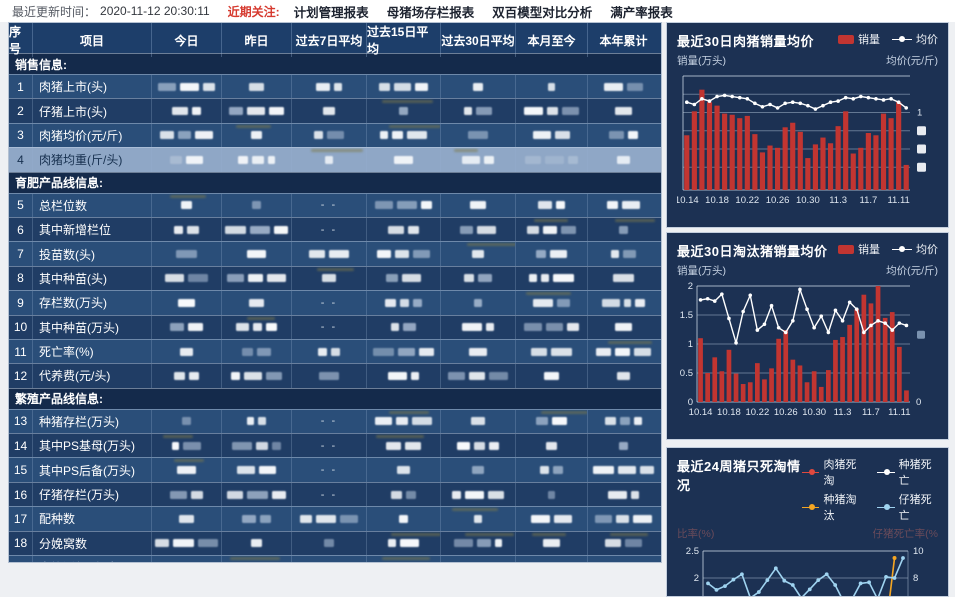 The width and height of the screenshot is (955, 597). What do you see at coordinates (335, 135) in the screenshot?
I see `table-row: 3 肉猪均价(元/斤)` at bounding box center [335, 135].